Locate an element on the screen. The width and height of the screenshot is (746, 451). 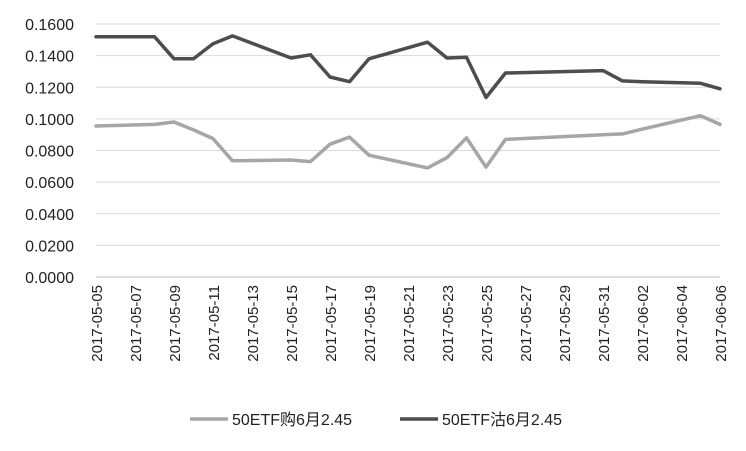
x-tick-label: 2017-05-11 is located at coordinates (214, 323).